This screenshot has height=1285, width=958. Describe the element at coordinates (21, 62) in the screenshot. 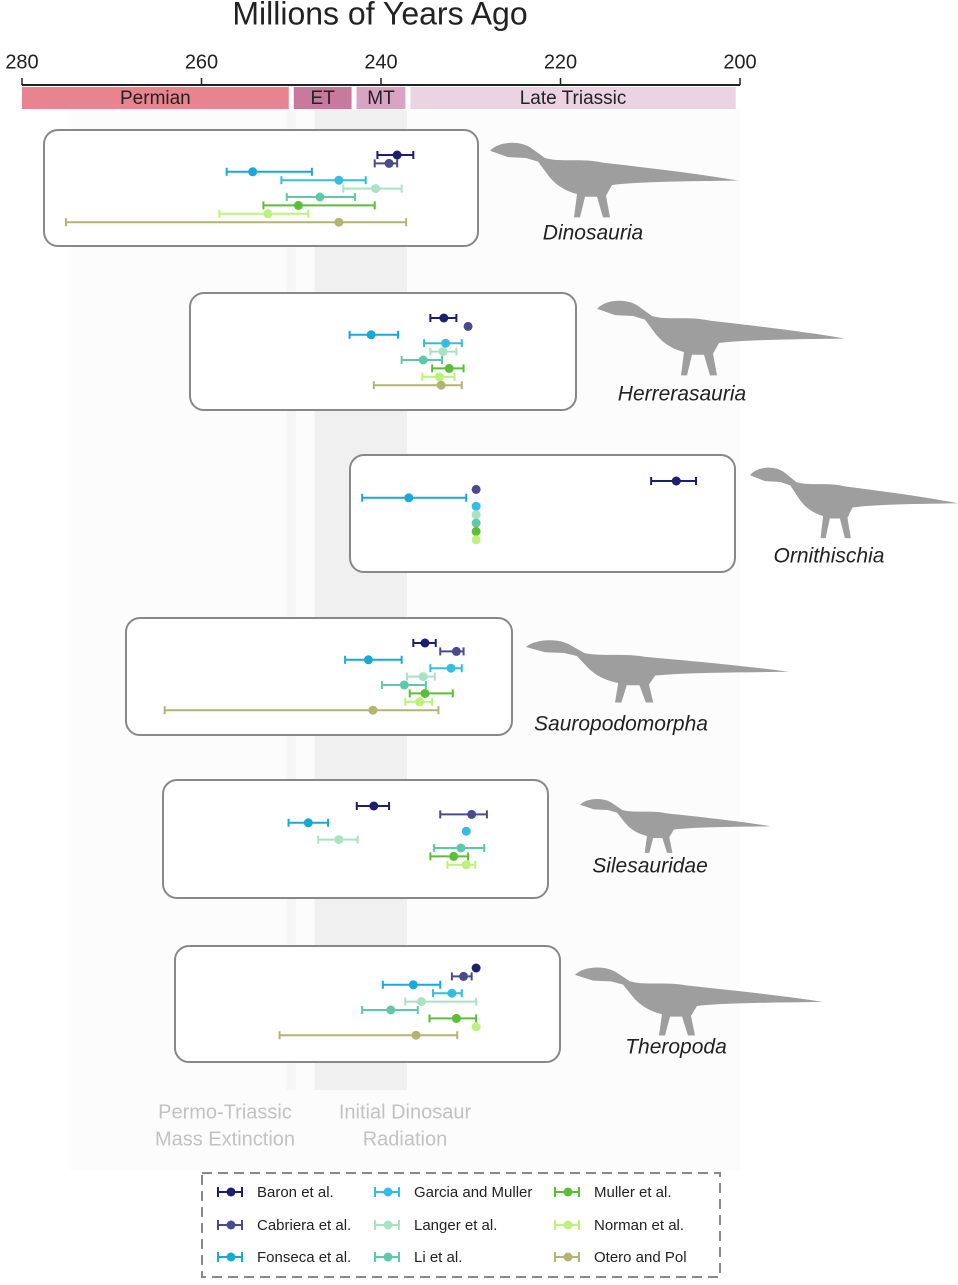

I see `x-tick-label: 280` at that location.